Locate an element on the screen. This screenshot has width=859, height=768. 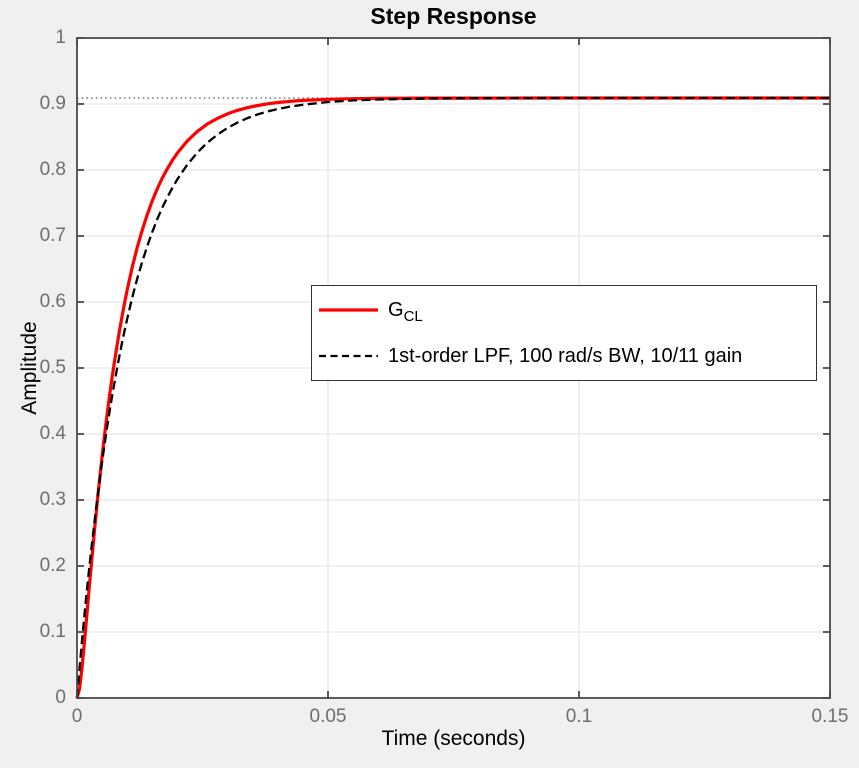
legend-entry-lpf: 1st-order LPF, 100 rad/s BW, 10/11 gain is located at coordinates (564, 356).